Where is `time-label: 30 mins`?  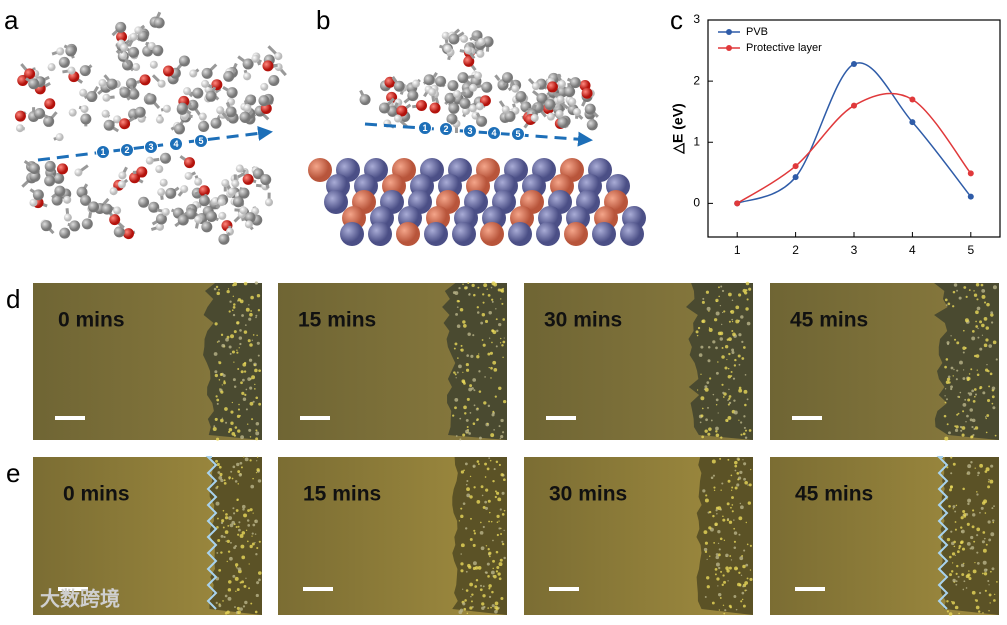 time-label: 30 mins is located at coordinates (583, 320).